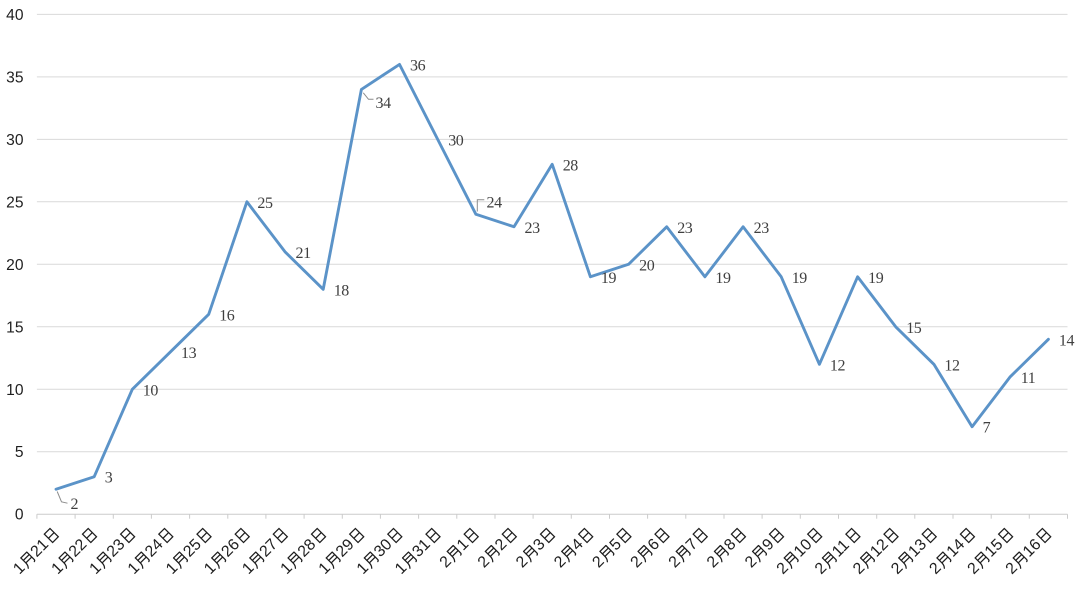 The height and width of the screenshot is (592, 1080). I want to click on svg-text: 16, so click(227, 315).